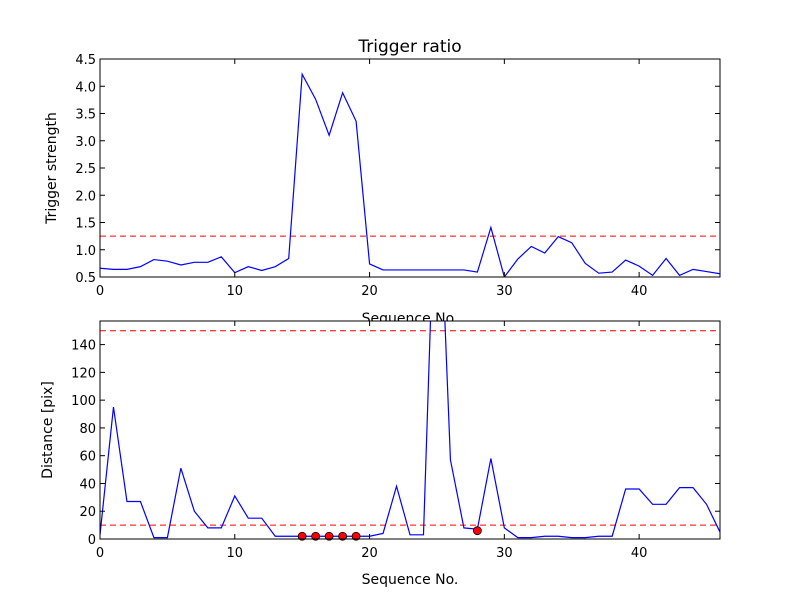 This screenshot has height=600, width=800. I want to click on y-tick-label: 80, so click(87, 429).